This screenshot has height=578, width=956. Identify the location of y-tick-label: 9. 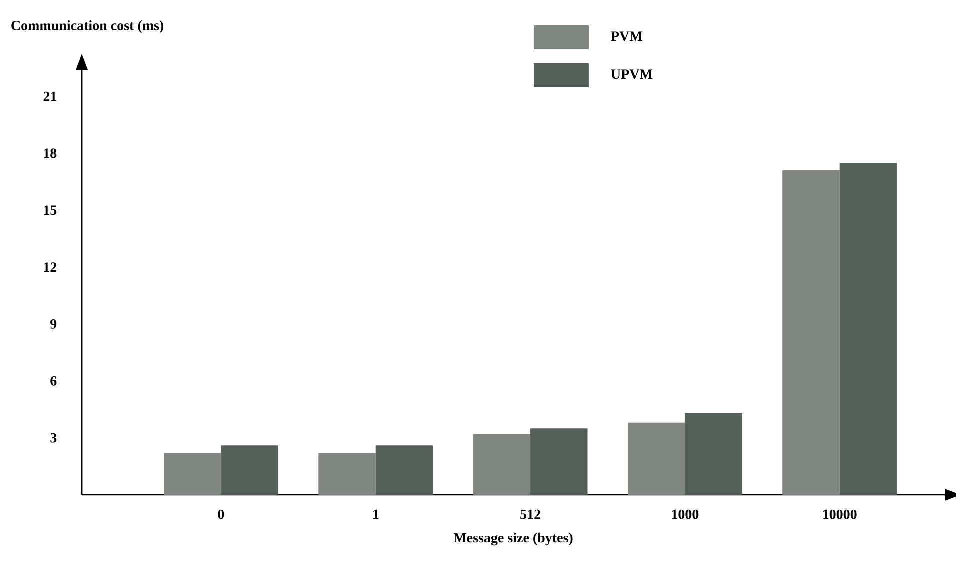
(53, 324).